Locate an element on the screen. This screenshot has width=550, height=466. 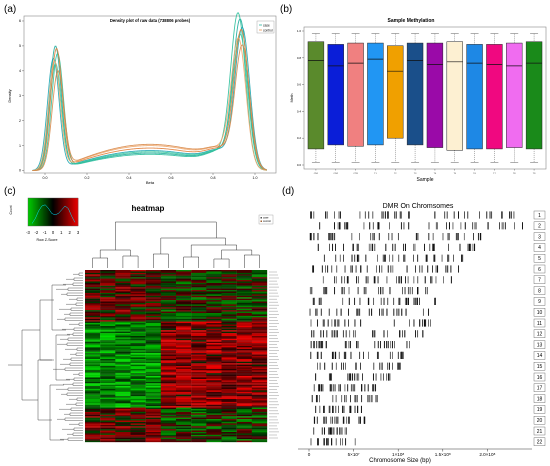
dmr-chrom-label: 5 is located at coordinates (539, 259).